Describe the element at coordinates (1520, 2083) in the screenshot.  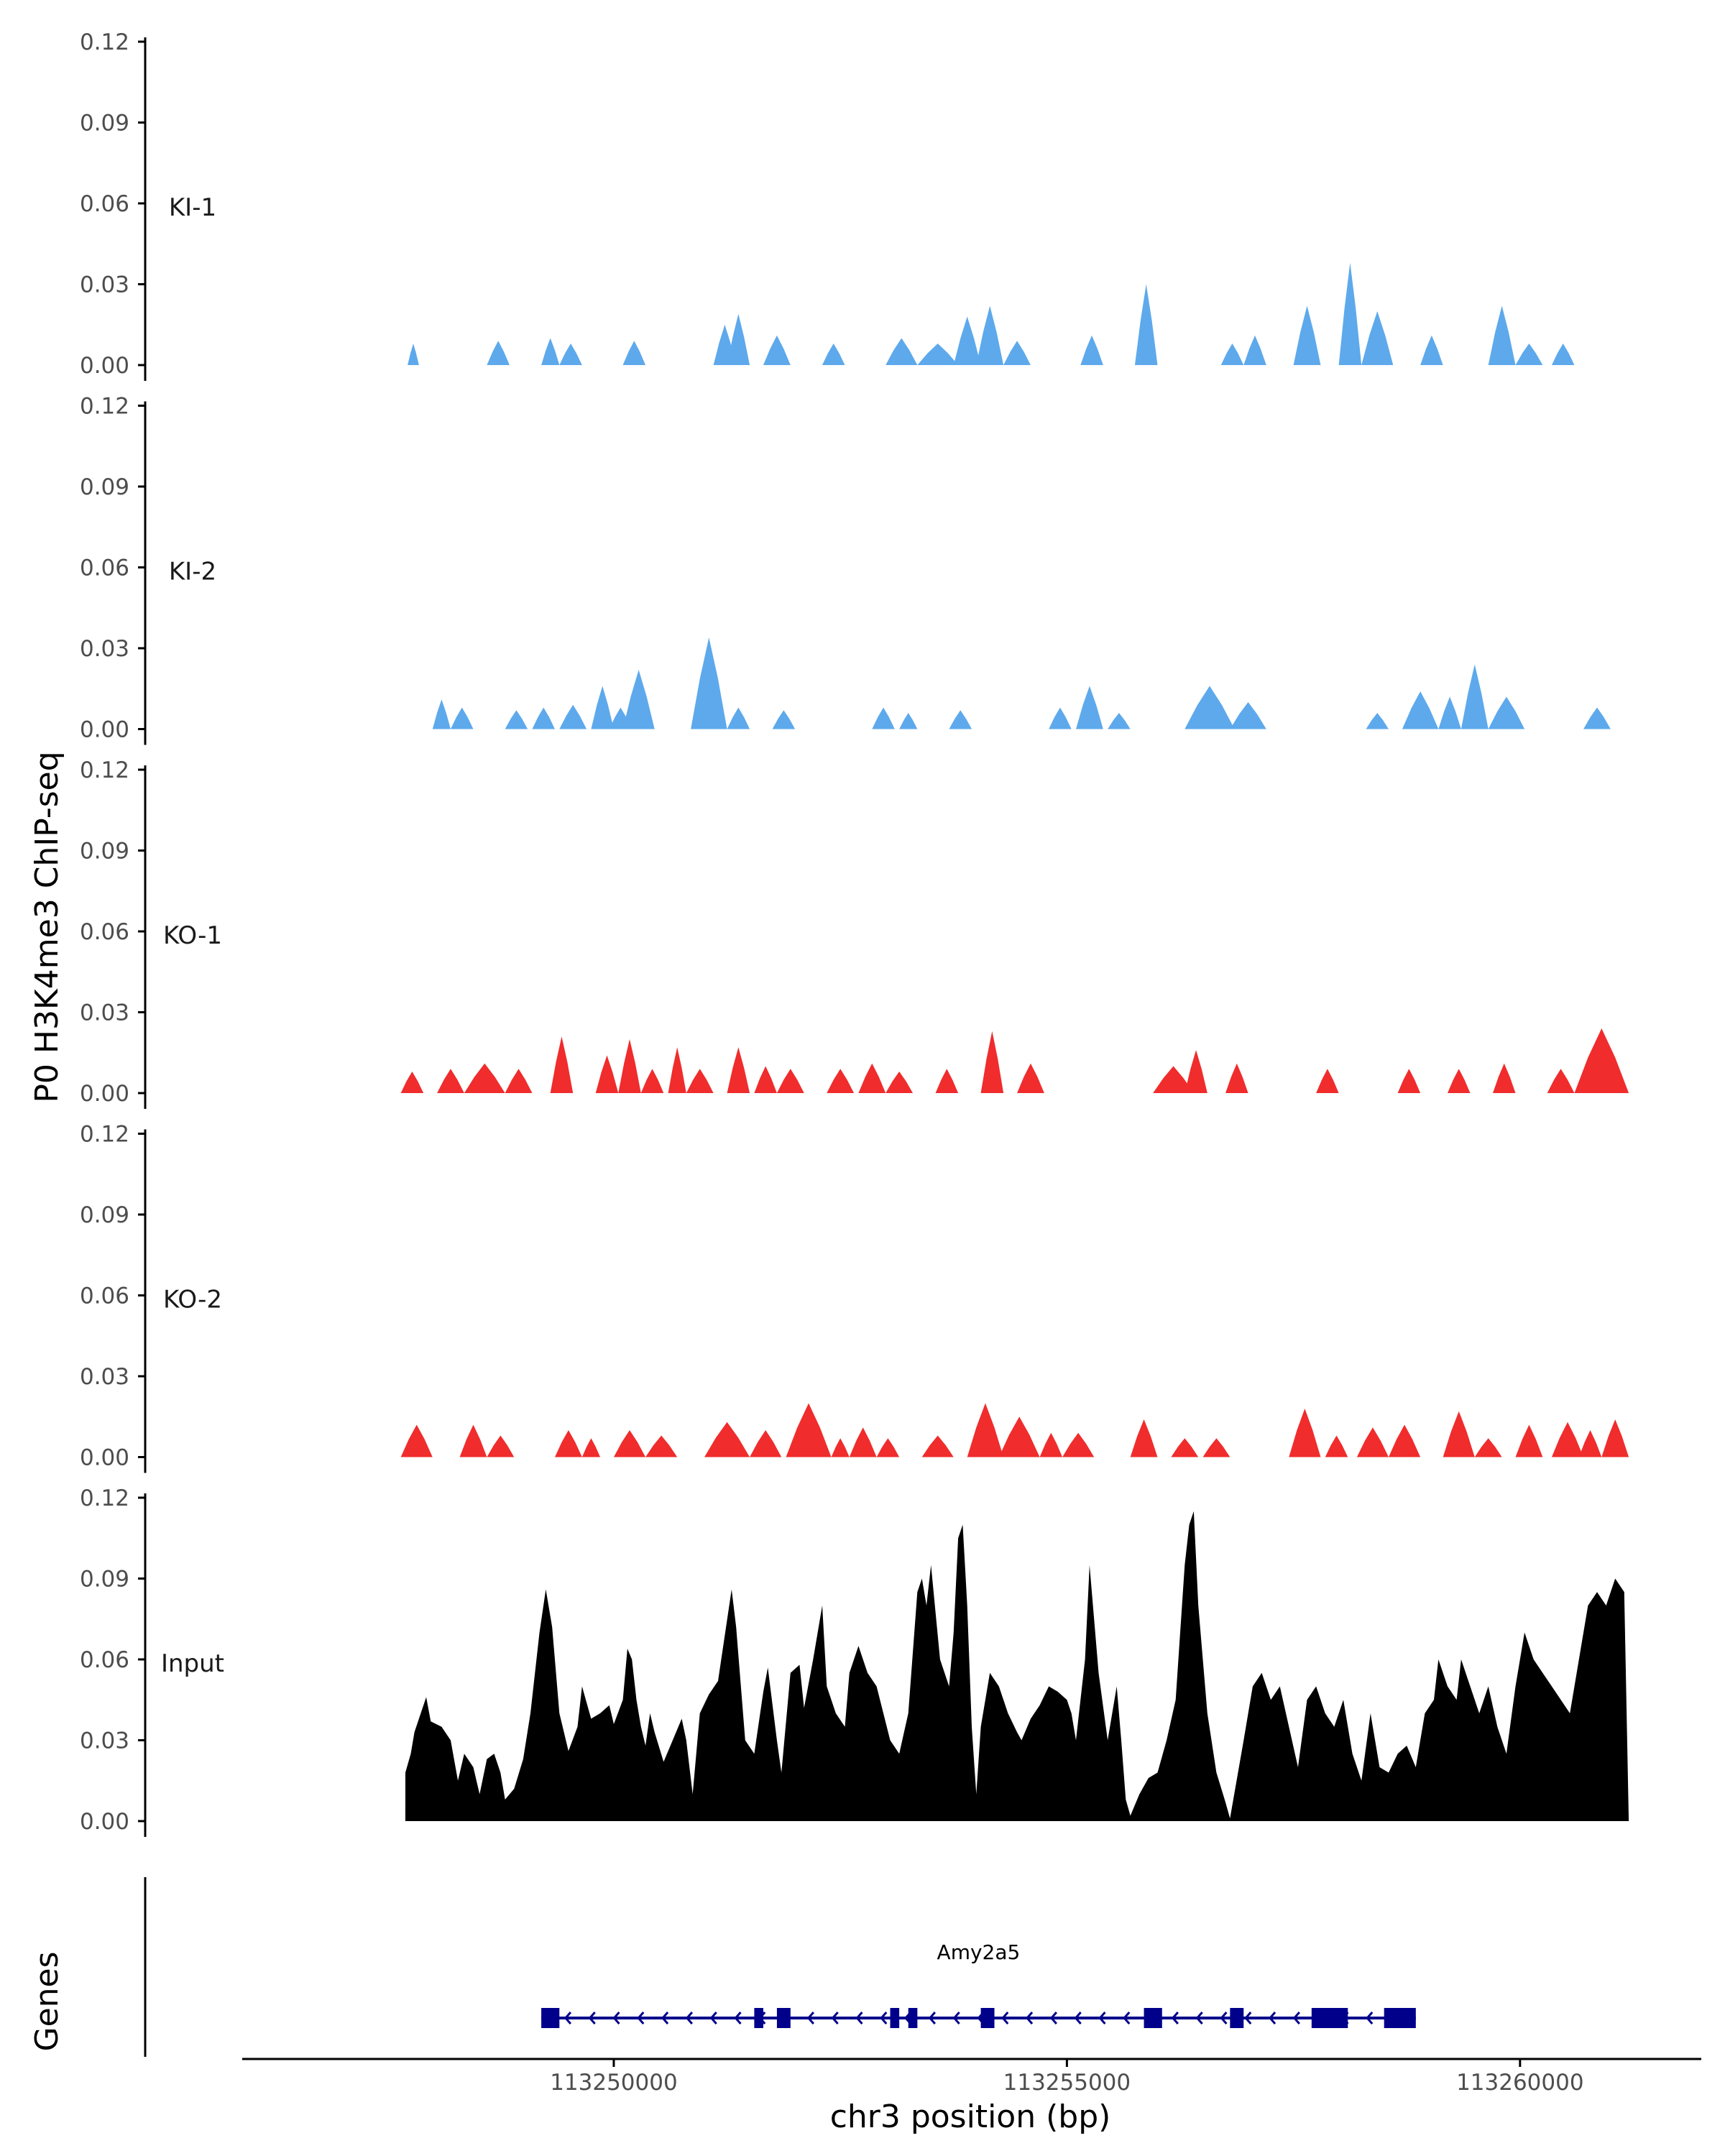
I see `x-tick-label: 113260000` at that location.